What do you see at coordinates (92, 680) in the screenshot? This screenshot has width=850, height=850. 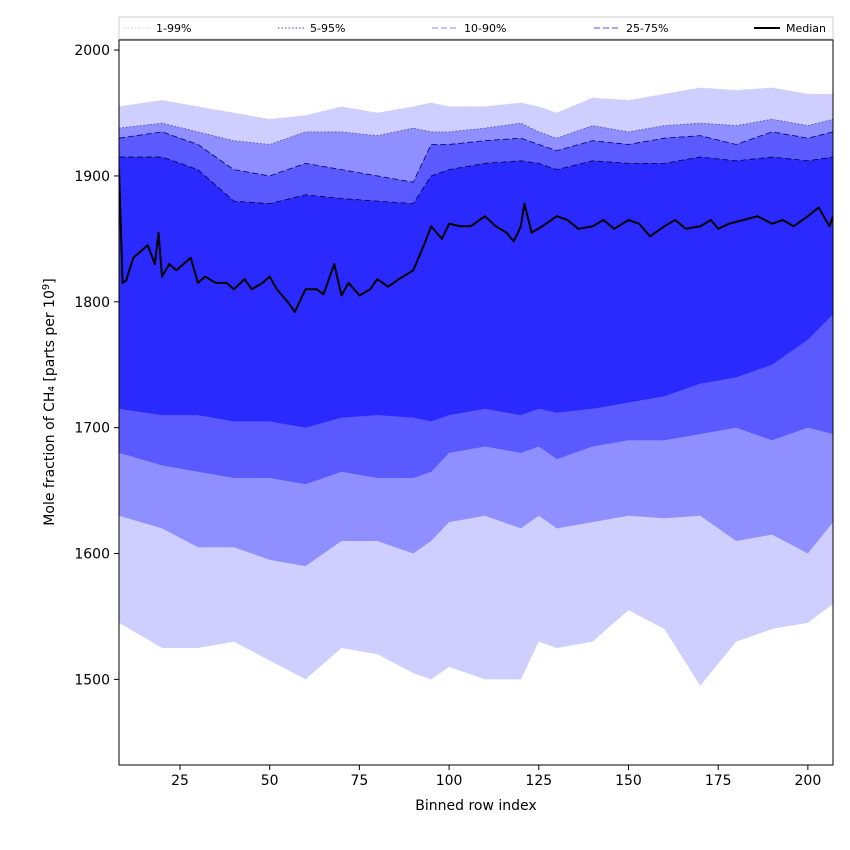 I see `y-tick-label: 1500` at bounding box center [92, 680].